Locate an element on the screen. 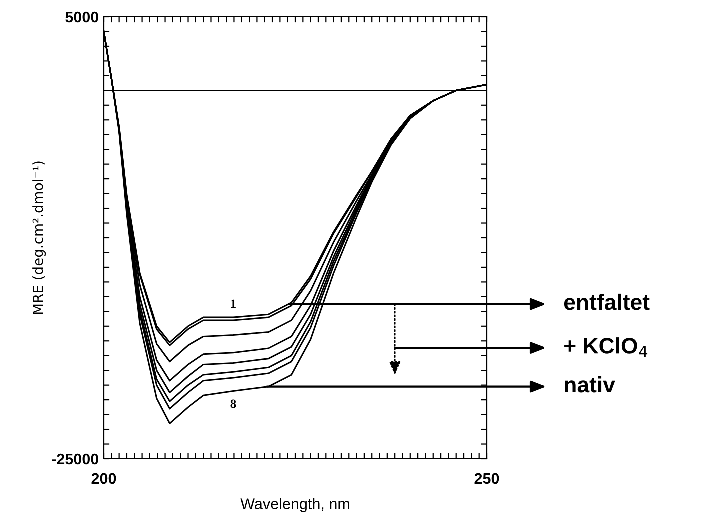 This screenshot has height=531, width=701. x-tick-label: 250 is located at coordinates (487, 478).